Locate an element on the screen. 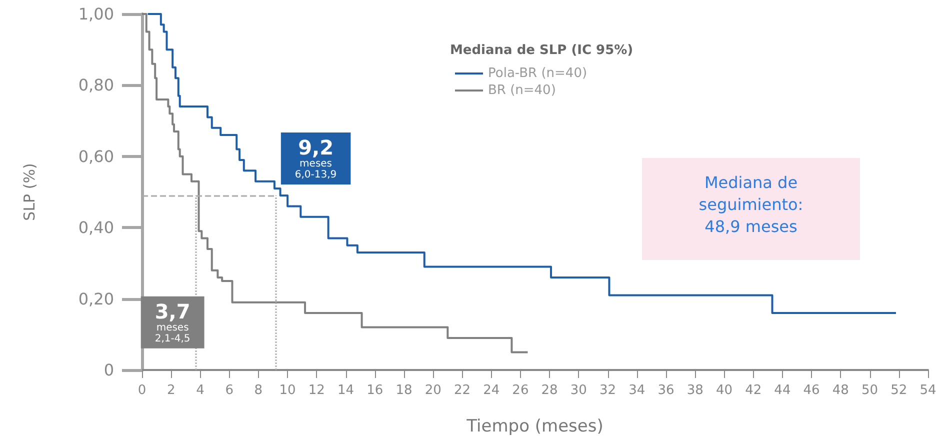 The image size is (945, 448). x-tick-label: 32 is located at coordinates (608, 390).